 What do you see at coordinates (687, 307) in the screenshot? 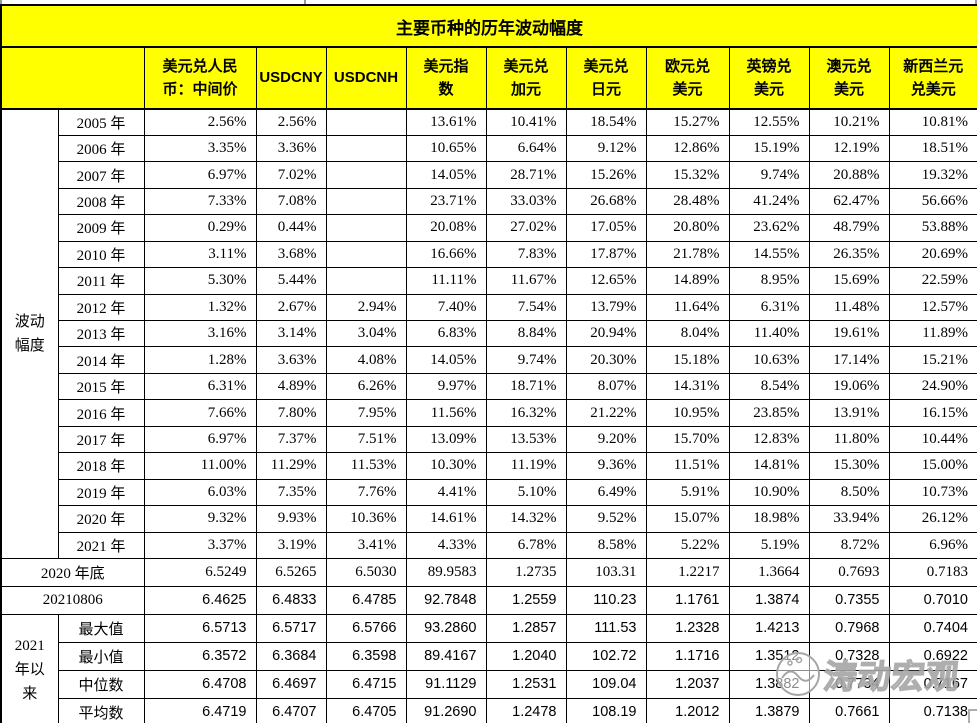
I see `value-cell: 11.64%` at bounding box center [687, 307].